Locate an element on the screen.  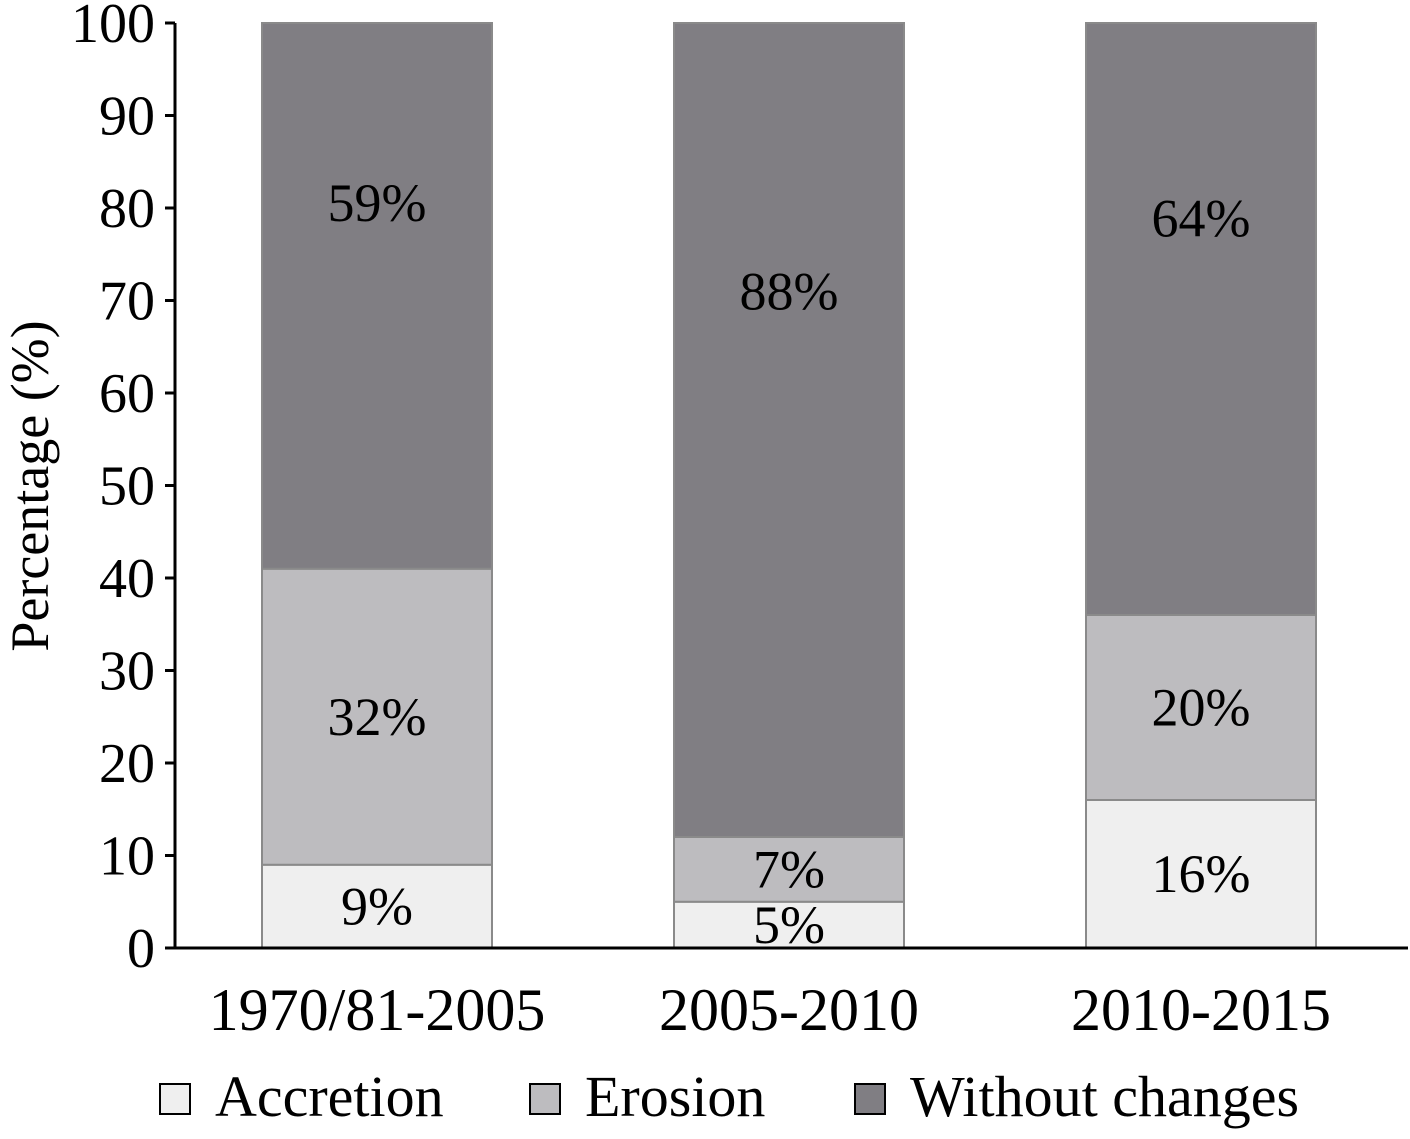
y-tick-label: 70 is located at coordinates (127, 302).